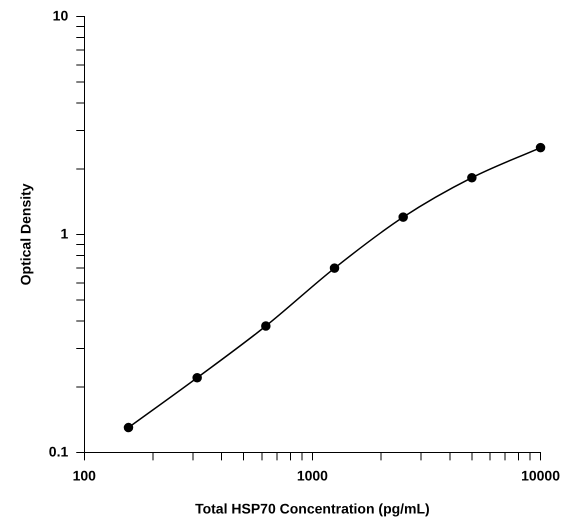  I want to click on y-tick-label: 10, so click(60, 15).